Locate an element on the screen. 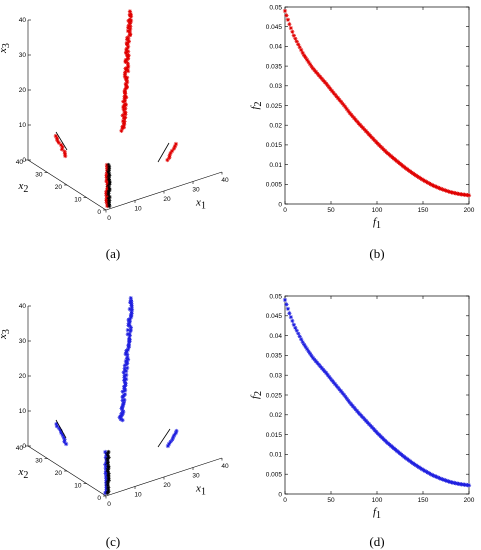  x3-tick-label: 0 is located at coordinates (24, 446).